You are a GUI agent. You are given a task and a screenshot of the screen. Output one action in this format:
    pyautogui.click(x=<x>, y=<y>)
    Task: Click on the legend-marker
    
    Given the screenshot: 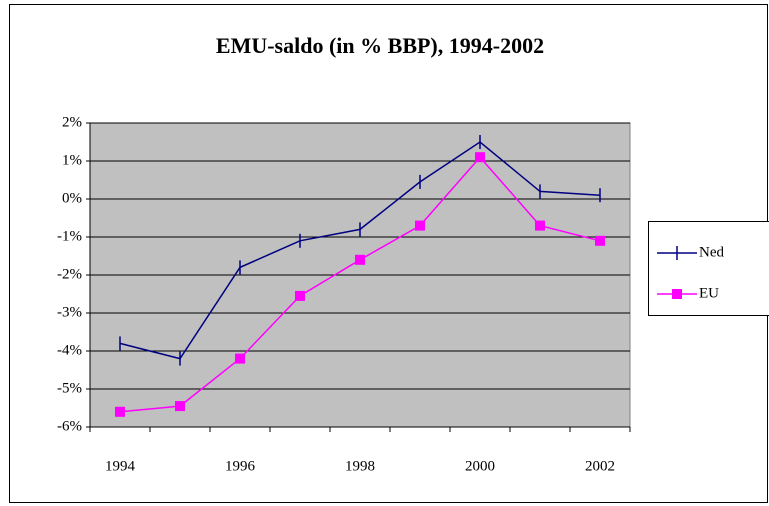 What is the action you would take?
    pyautogui.click(x=677, y=294)
    